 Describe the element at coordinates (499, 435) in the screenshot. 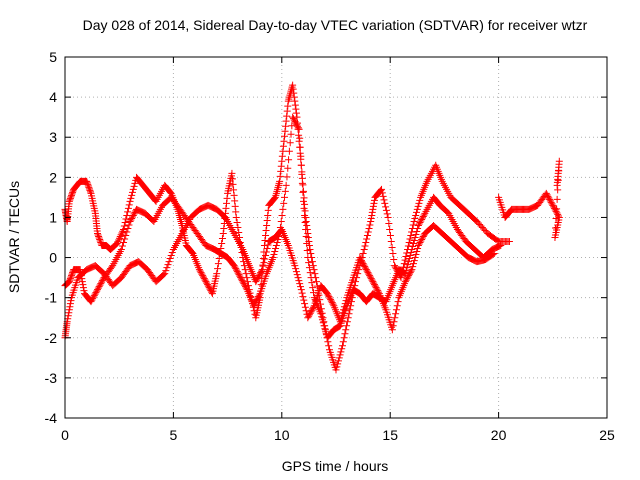

I see `x-tick-label: 20` at that location.